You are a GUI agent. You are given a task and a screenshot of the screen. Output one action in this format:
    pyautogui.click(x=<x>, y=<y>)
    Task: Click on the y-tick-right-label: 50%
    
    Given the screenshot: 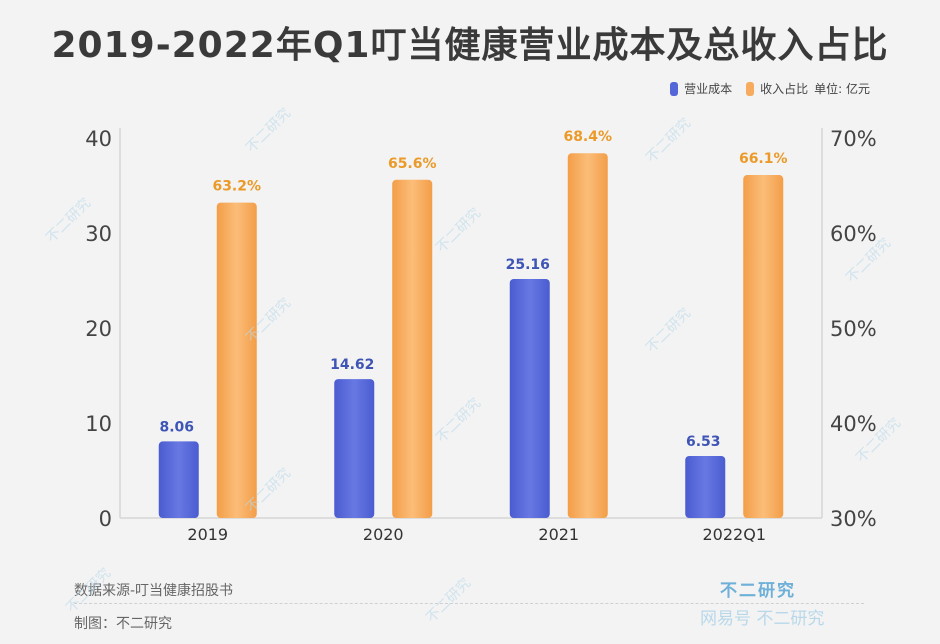 What is the action you would take?
    pyautogui.click(x=853, y=329)
    